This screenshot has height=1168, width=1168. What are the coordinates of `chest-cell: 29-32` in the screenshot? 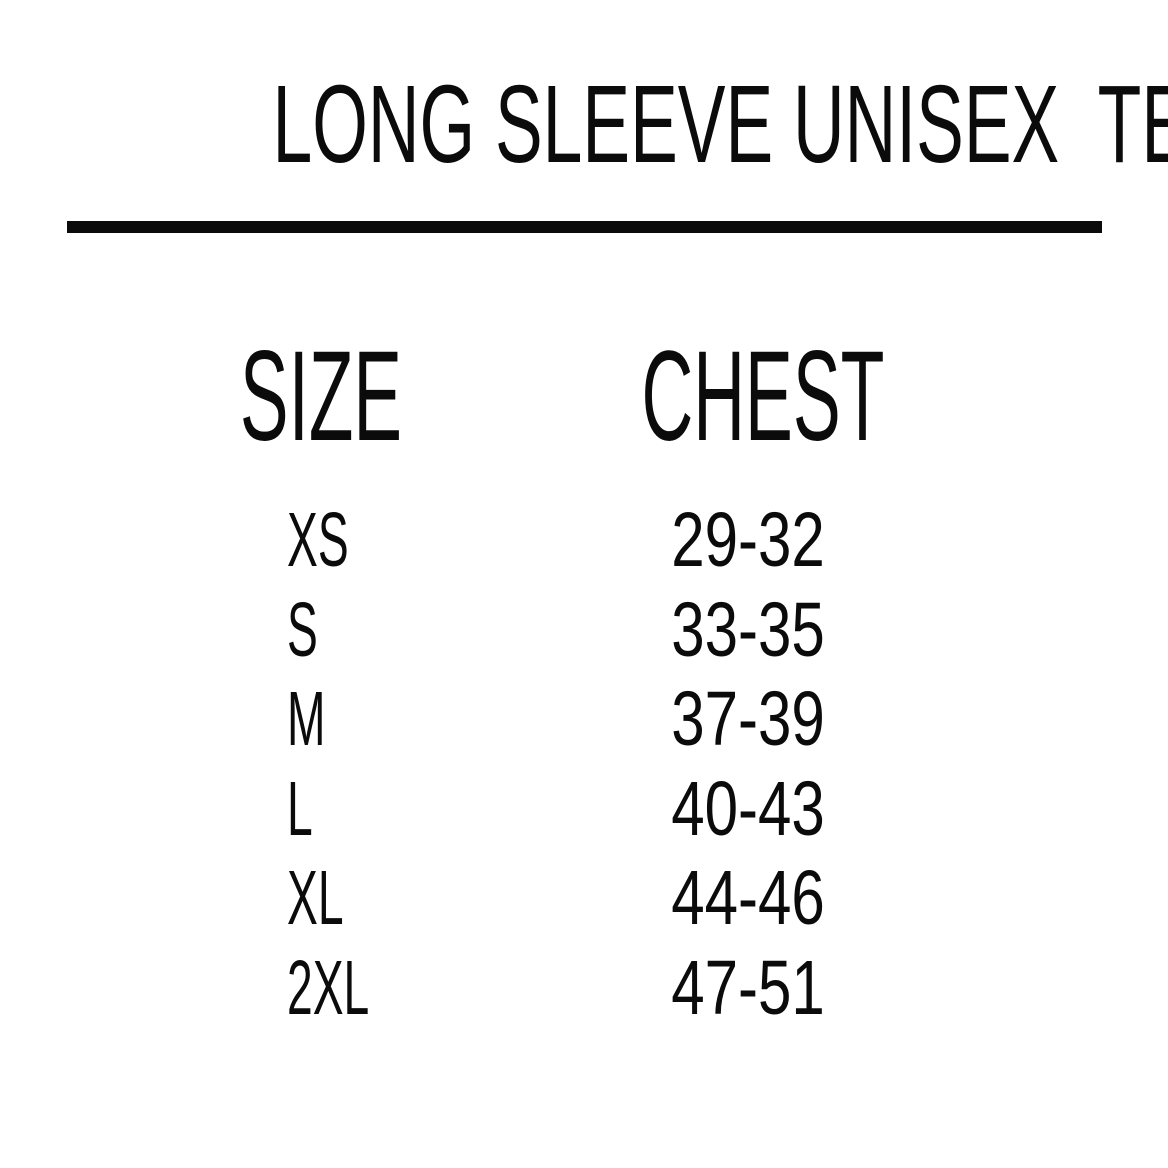 It's located at (748, 540).